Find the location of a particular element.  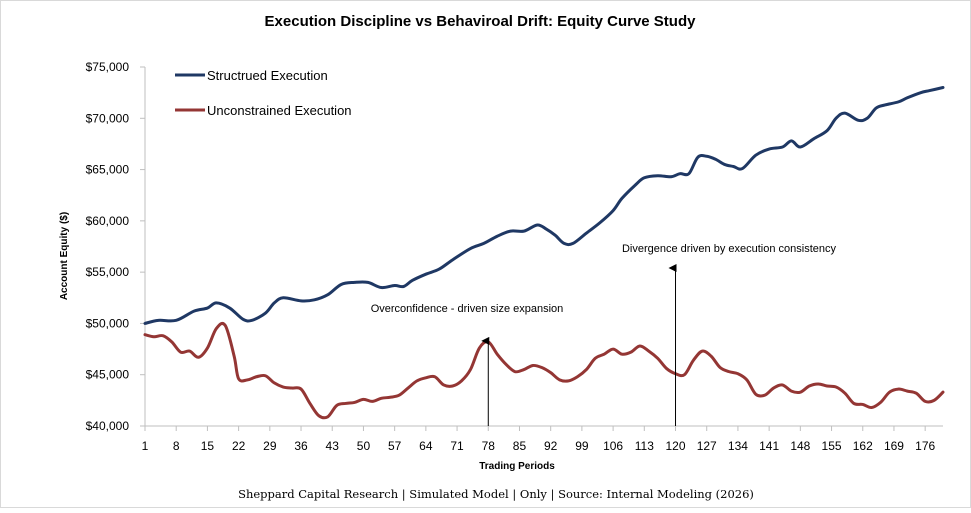

x-tick-label: 78 is located at coordinates (489, 446).